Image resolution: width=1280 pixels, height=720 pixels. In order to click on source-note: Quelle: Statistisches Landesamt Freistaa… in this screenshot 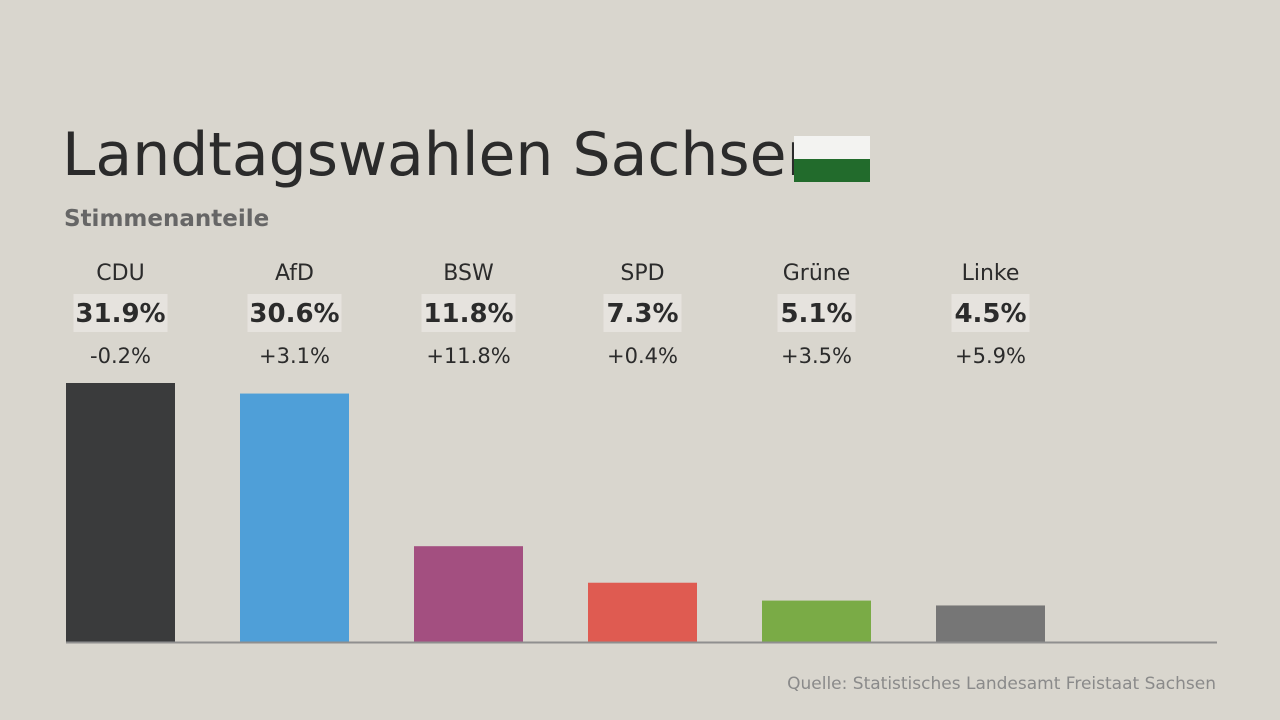, I will do `click(1001, 684)`.